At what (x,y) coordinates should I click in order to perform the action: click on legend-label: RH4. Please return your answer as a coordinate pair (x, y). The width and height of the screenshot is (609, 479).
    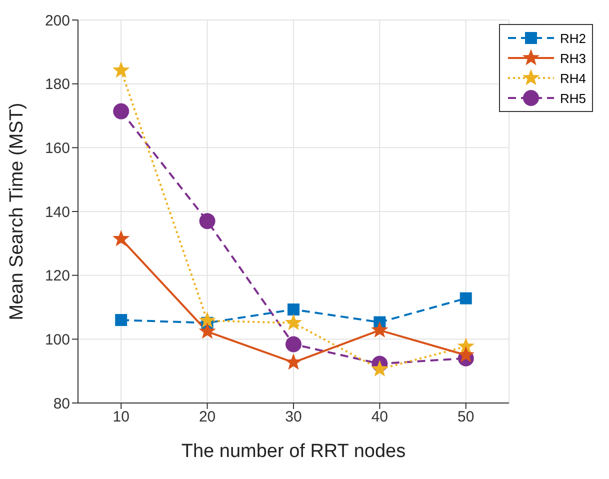
    Looking at the image, I should click on (573, 78).